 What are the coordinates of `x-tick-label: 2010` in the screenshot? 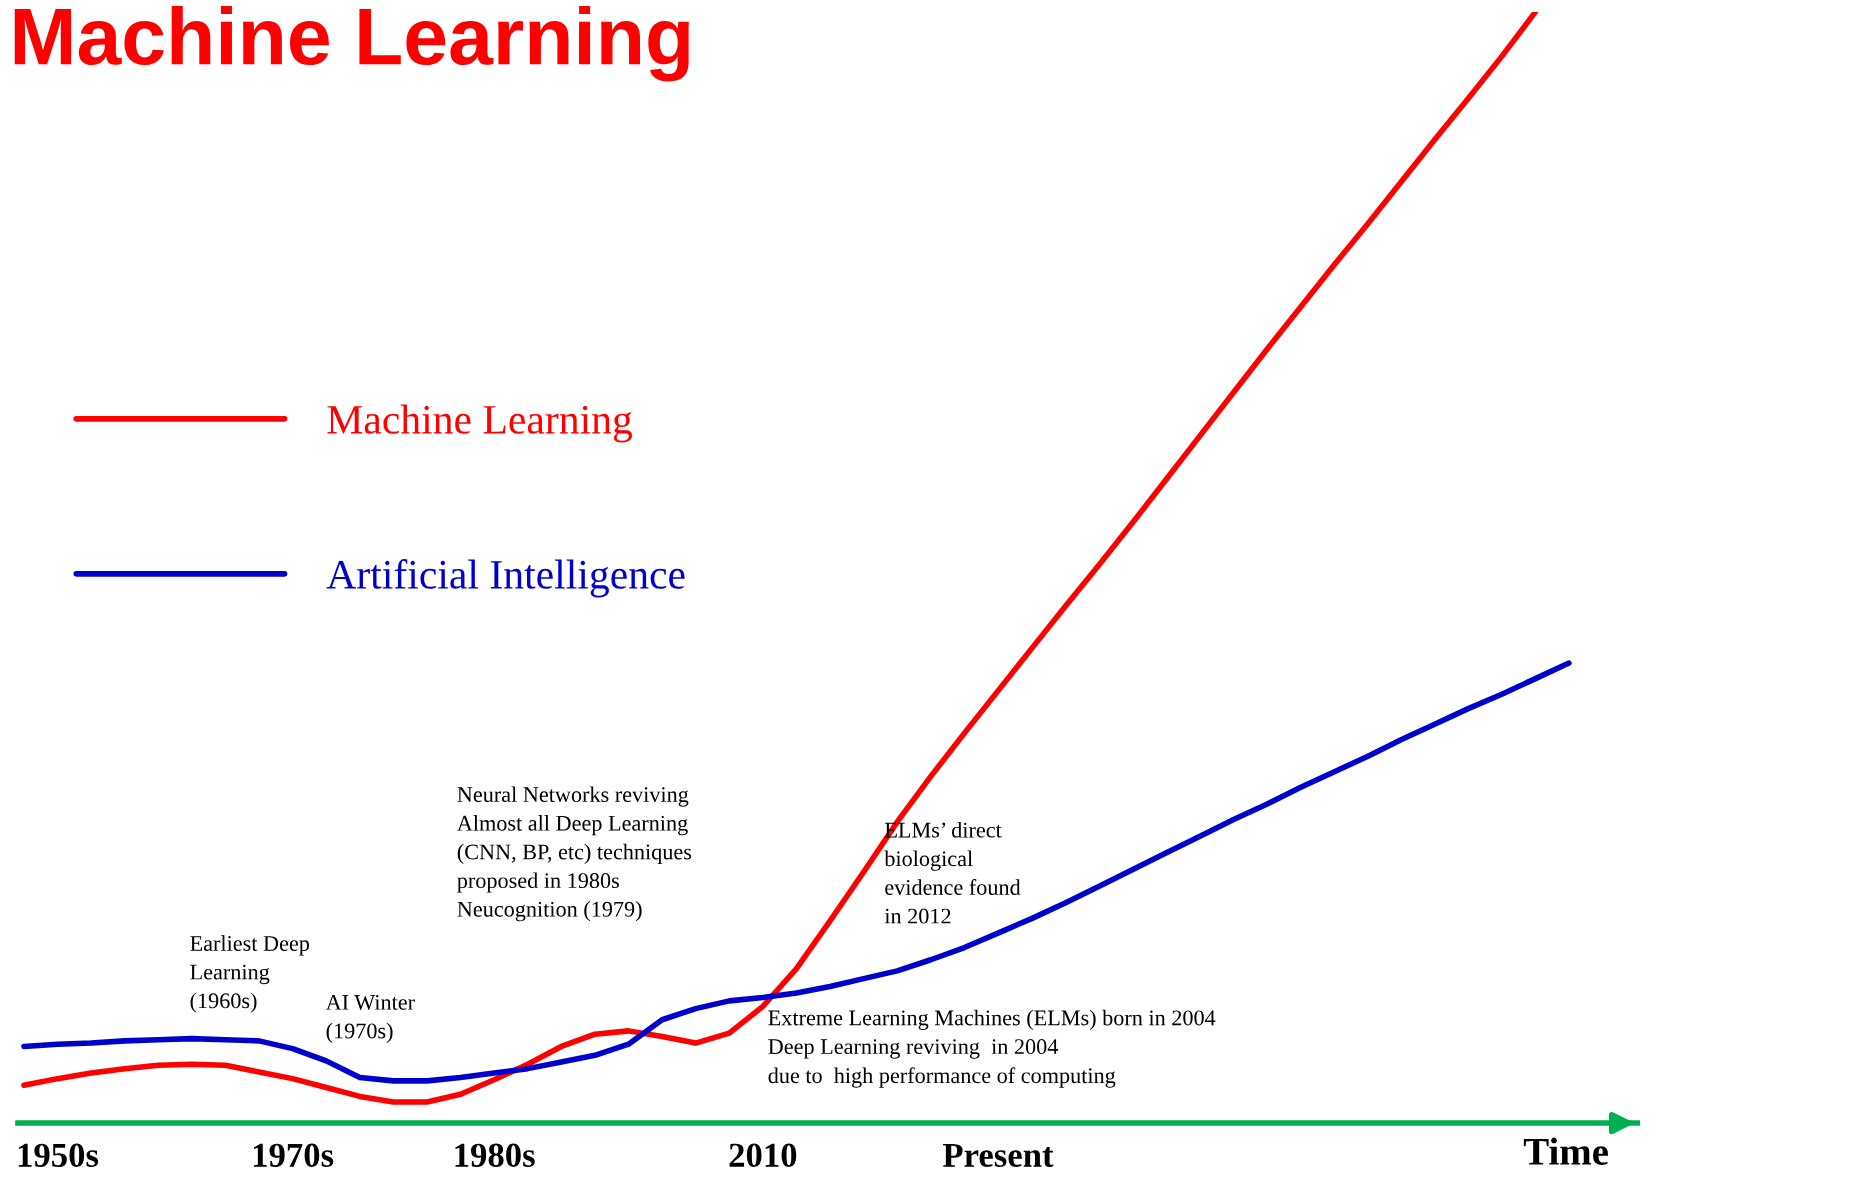 It's located at (763, 1155).